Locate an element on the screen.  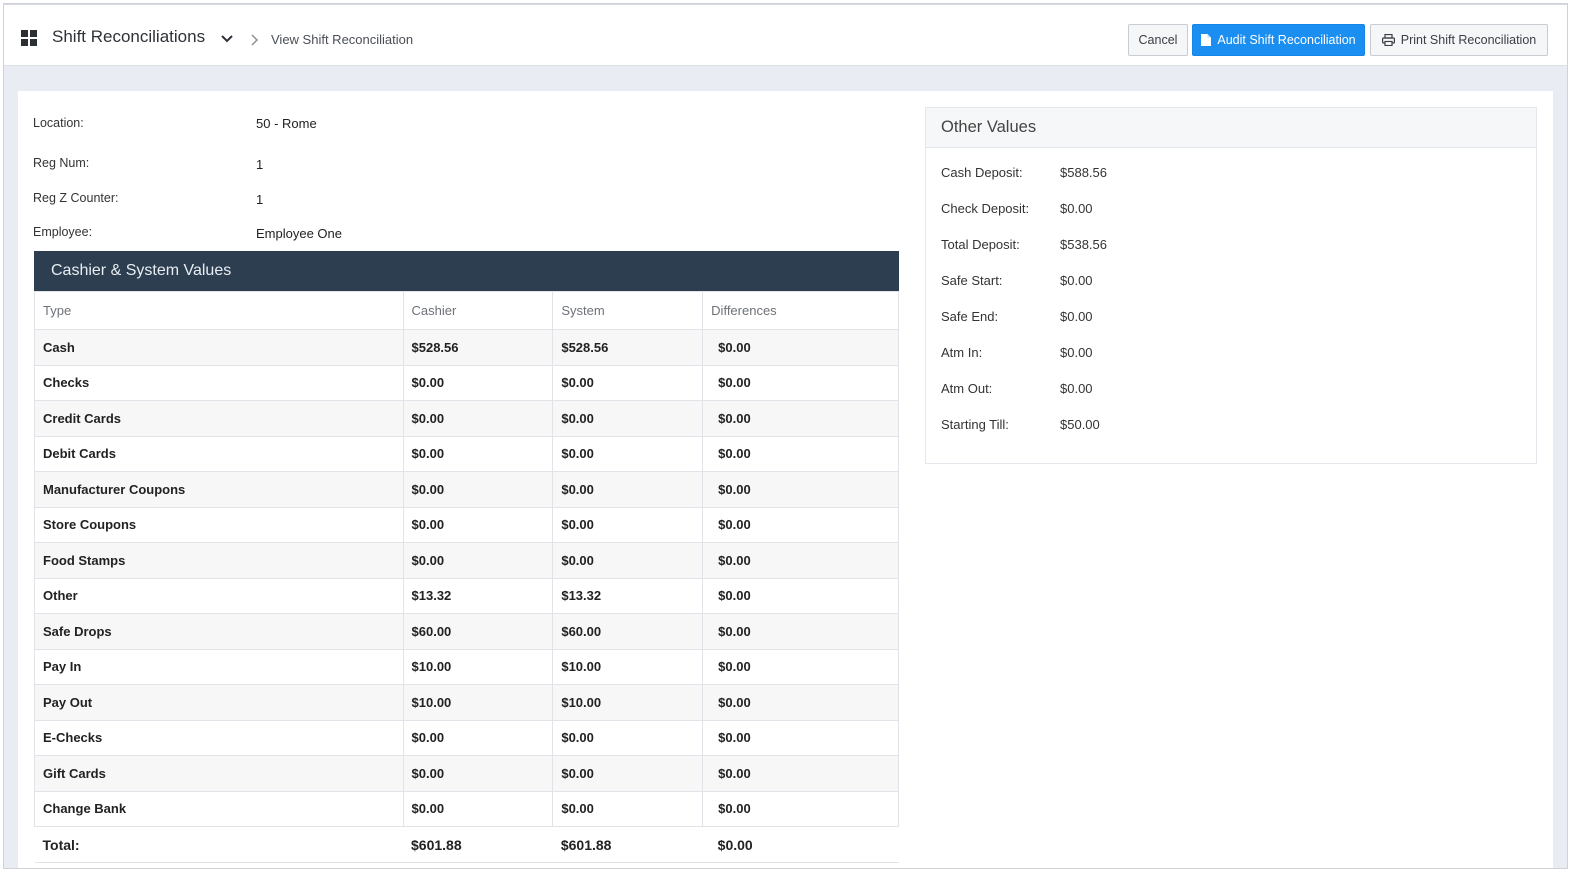
row-type: Checks is located at coordinates (219, 382).